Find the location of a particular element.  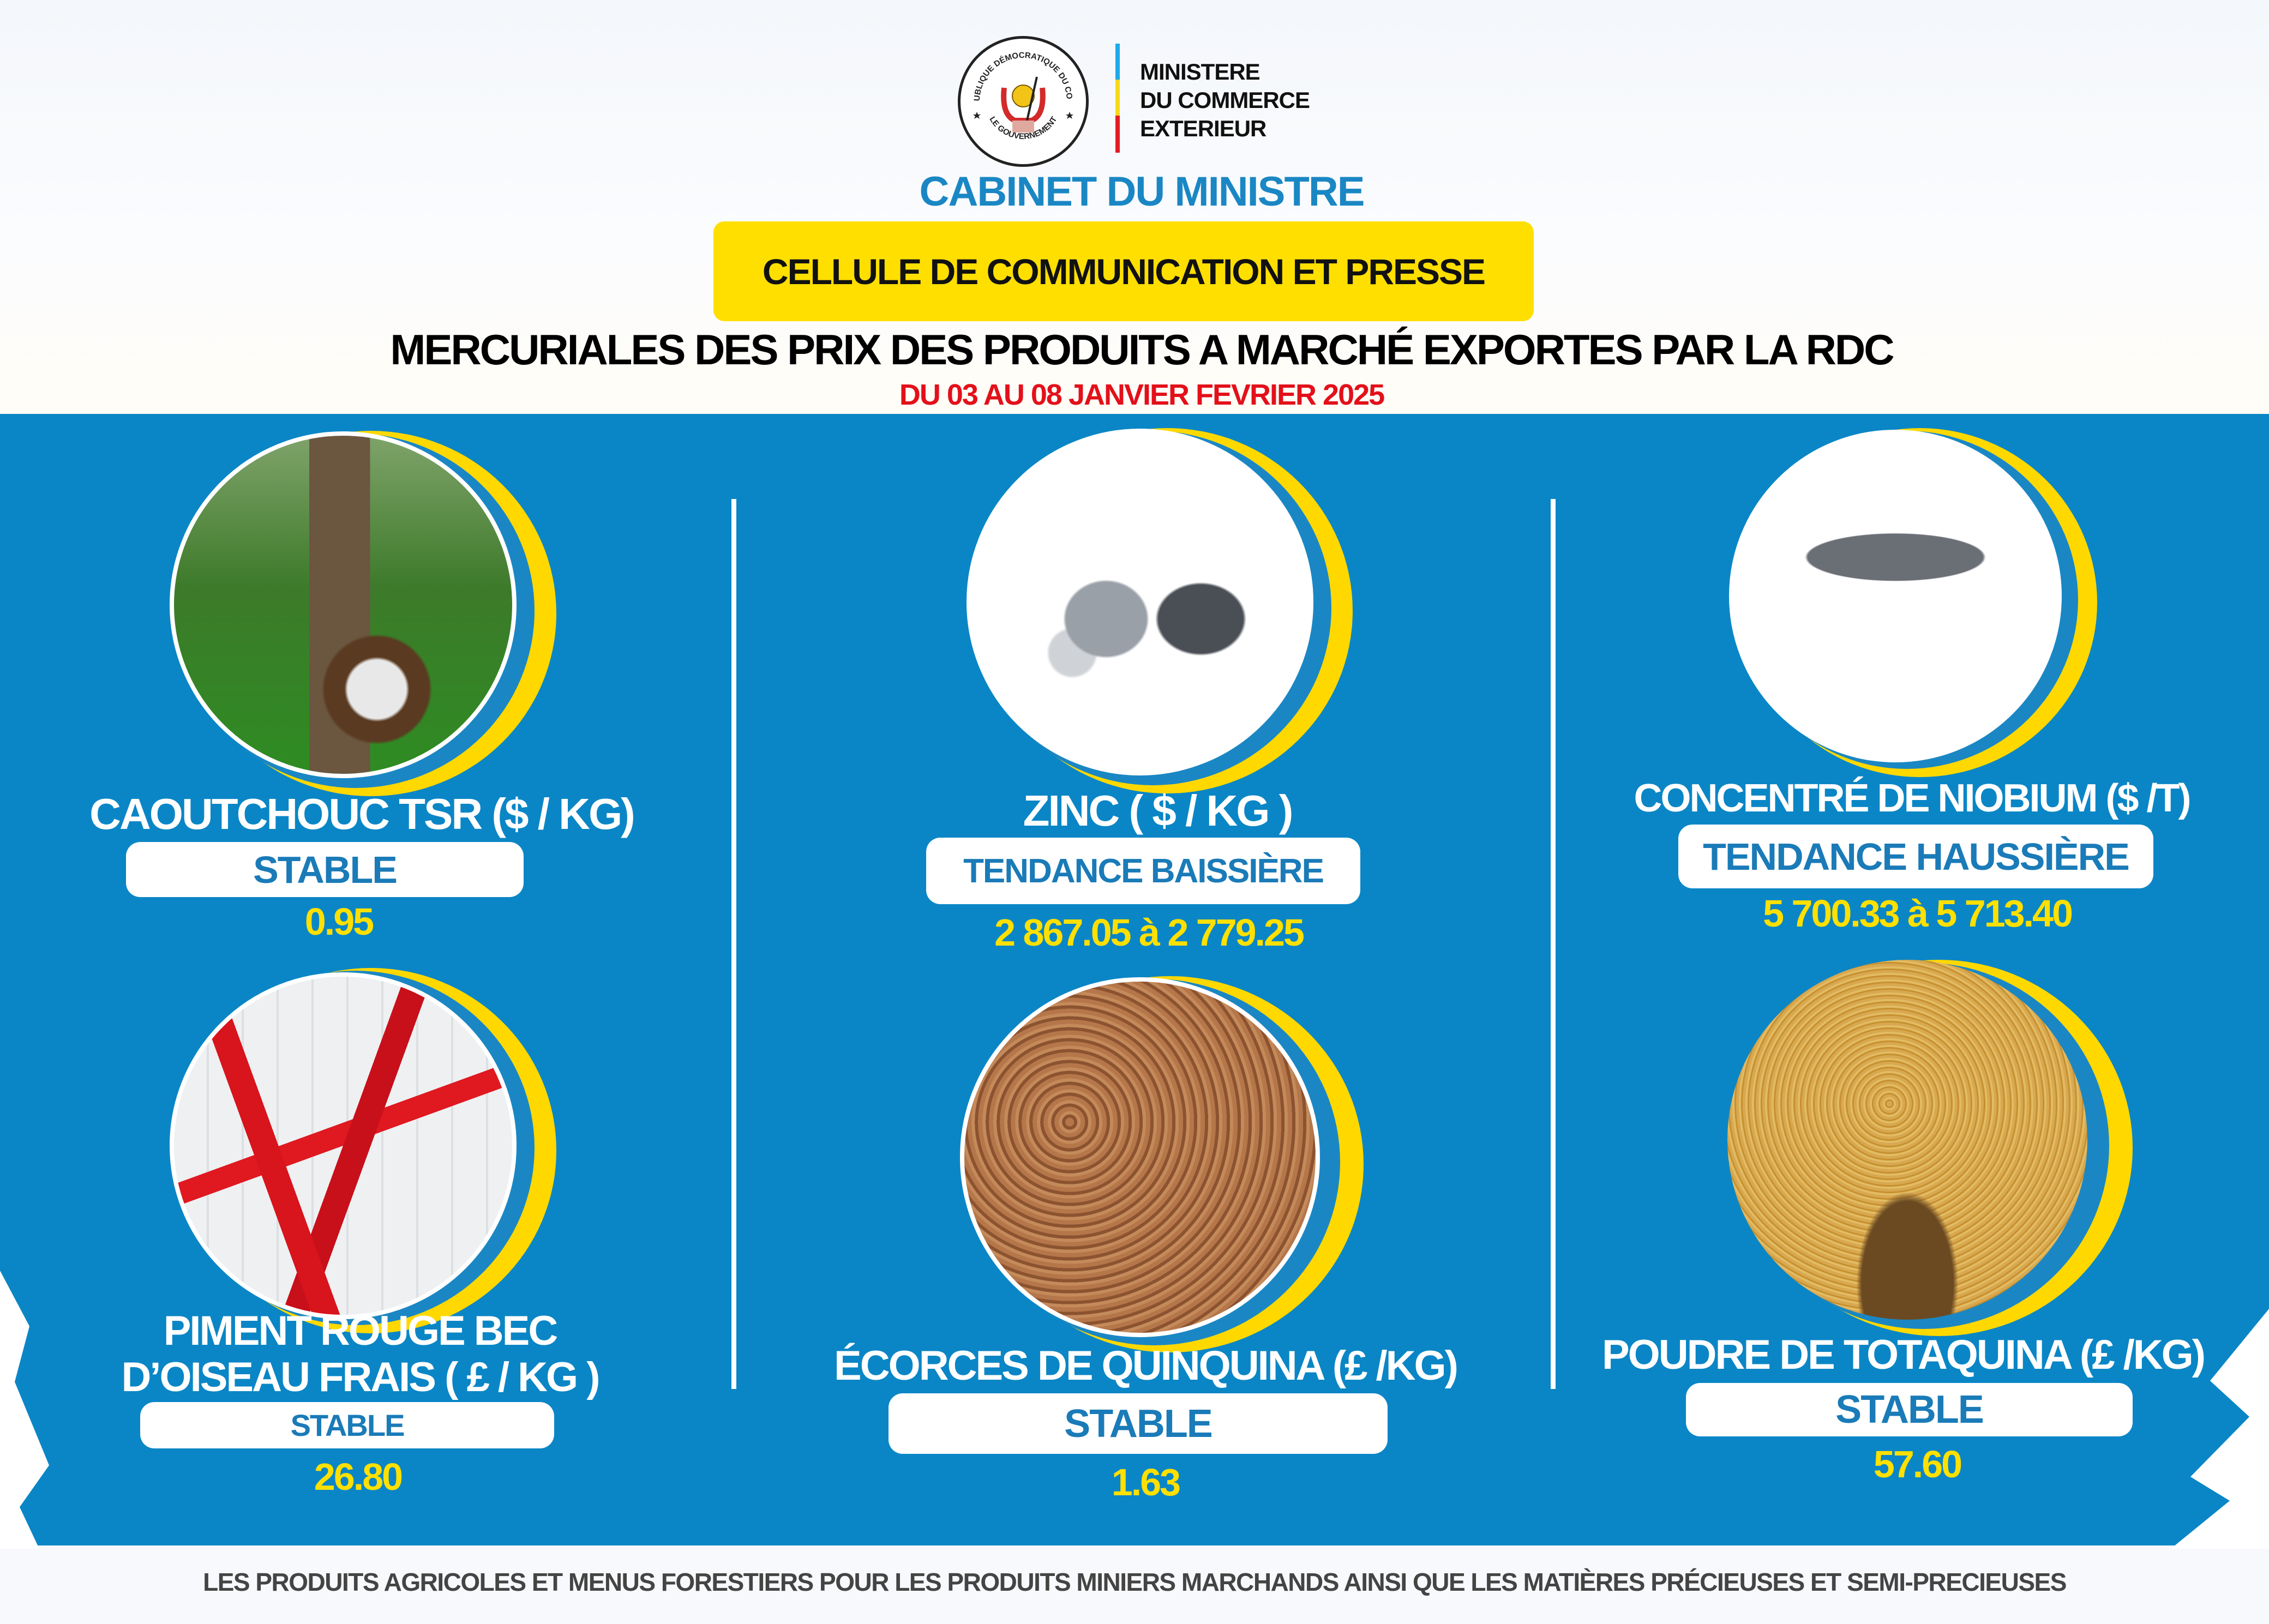

cellule-banner: CELLULE DE COMMUNICATION ET PRESSE is located at coordinates (1123, 271).